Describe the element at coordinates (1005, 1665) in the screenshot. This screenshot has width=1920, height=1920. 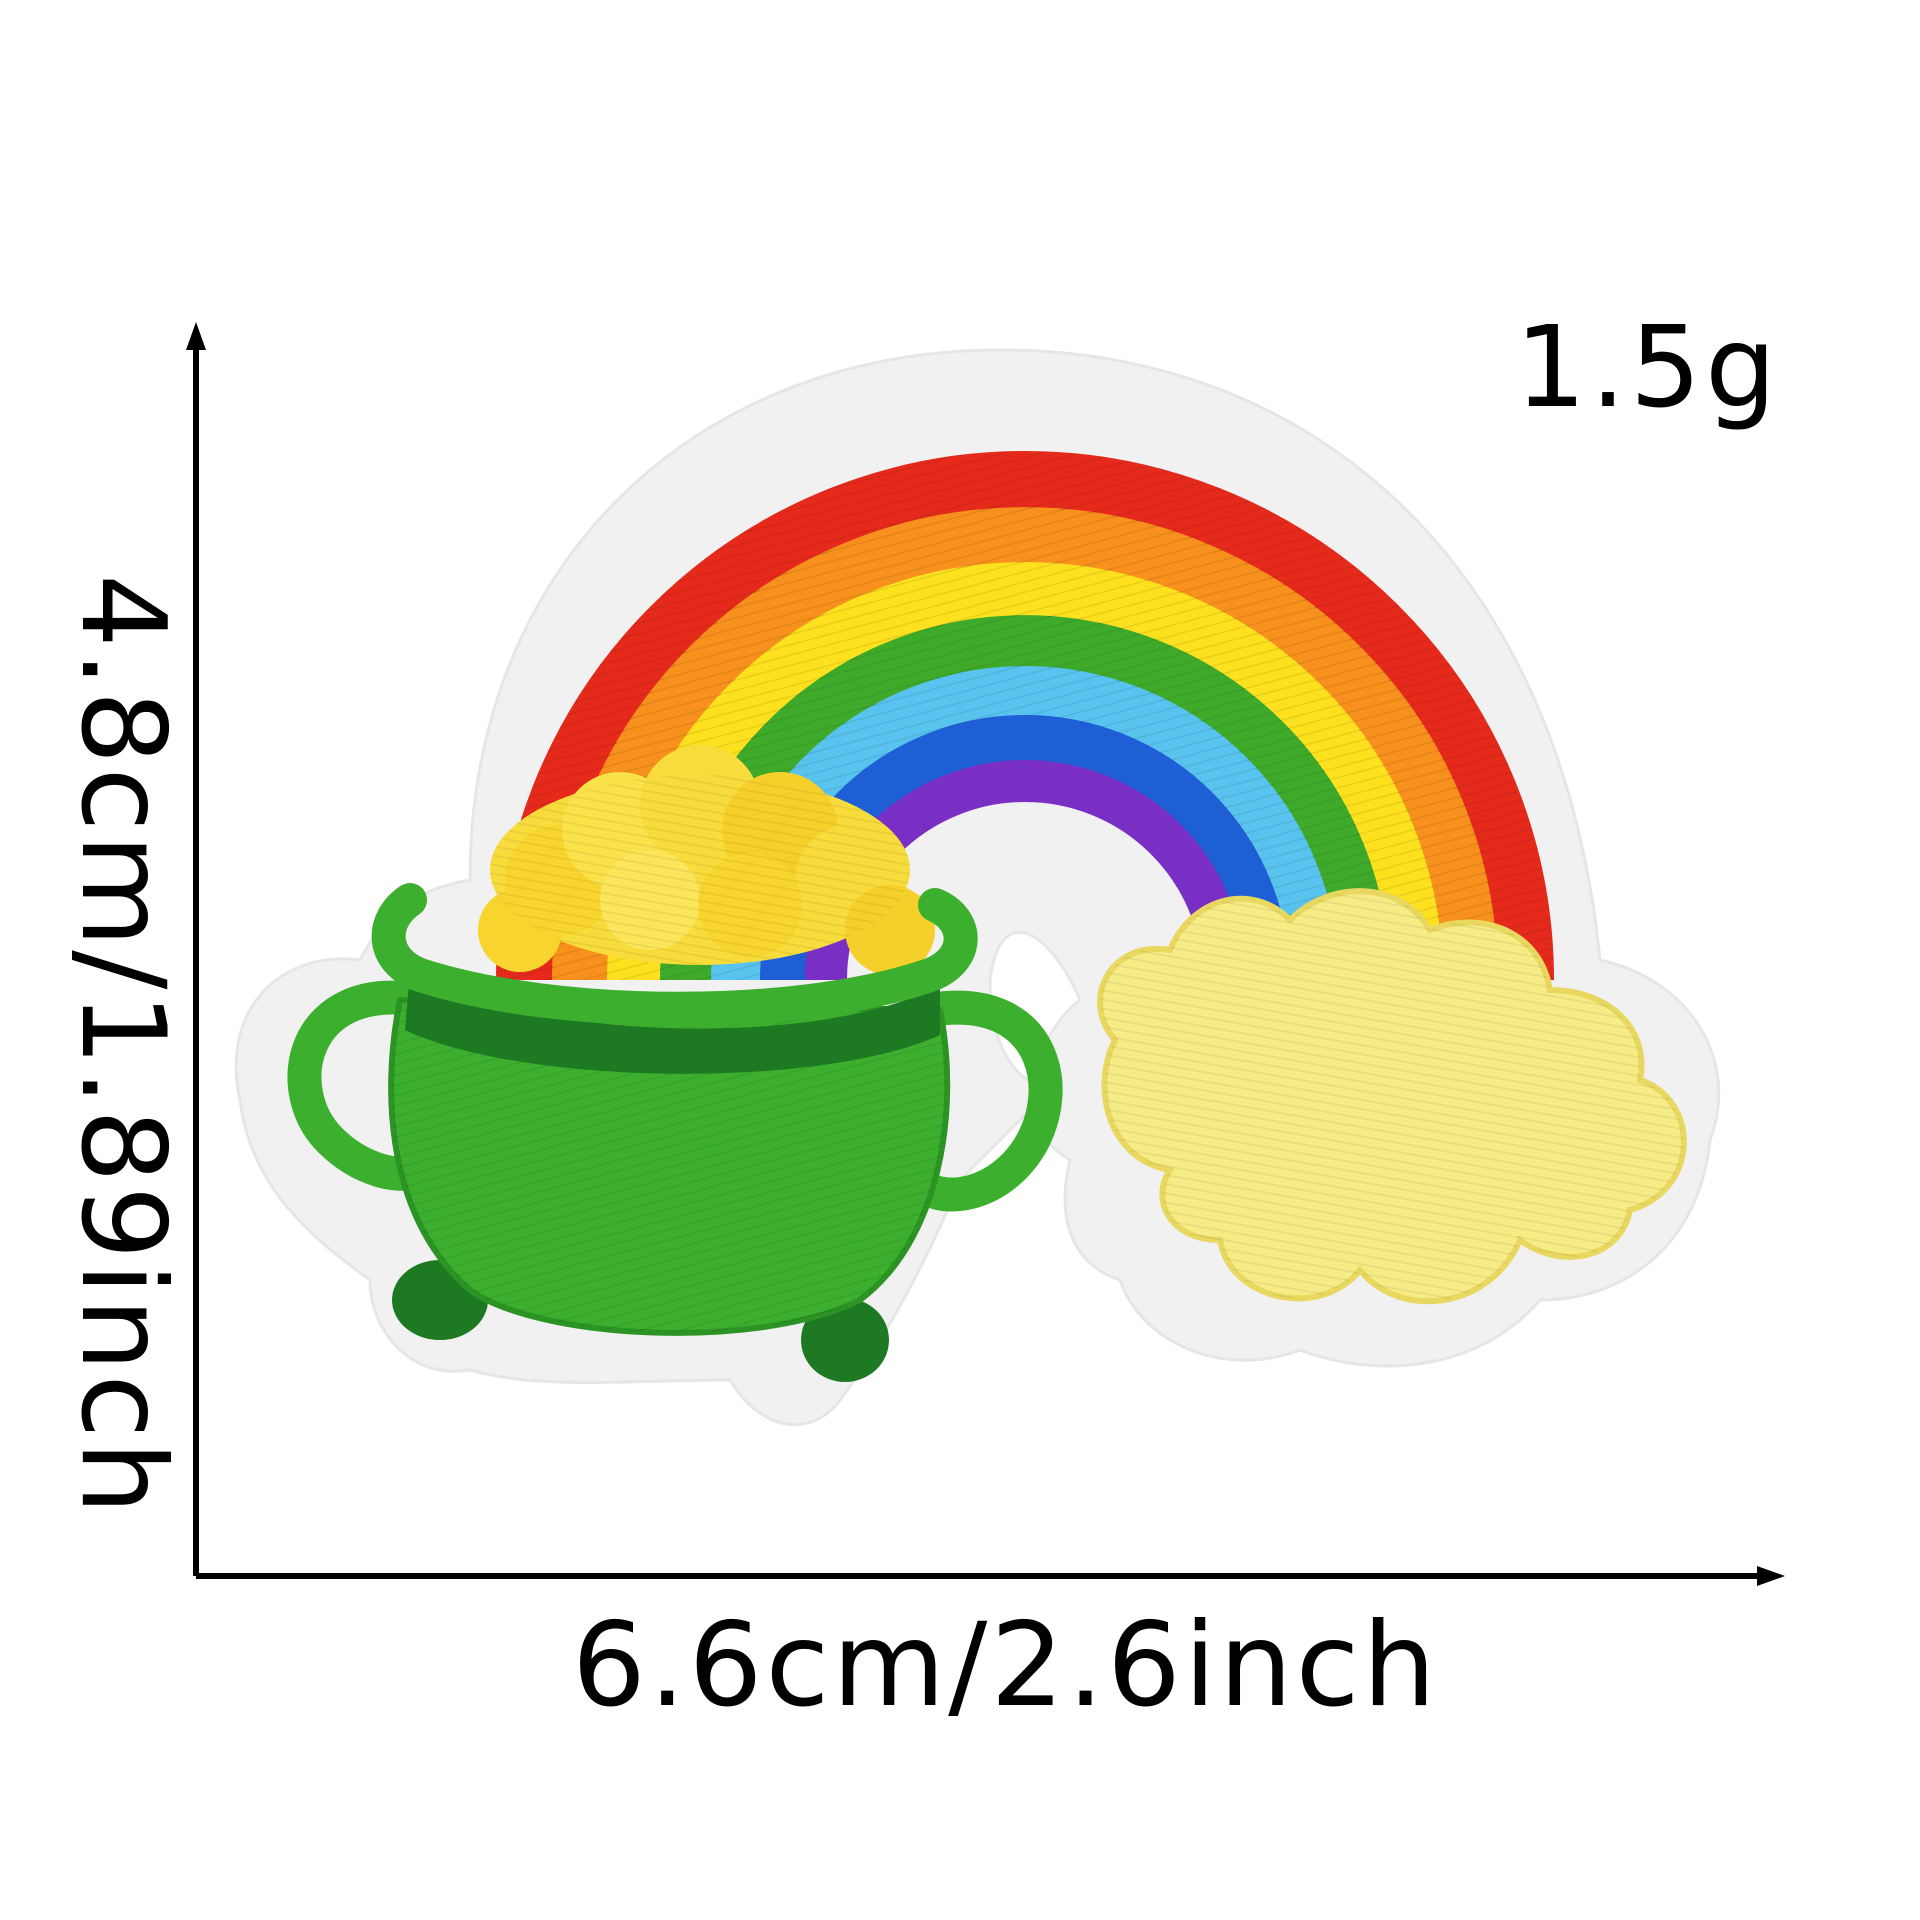
I see `width-dimension-label: 6.6cm/2.6inch` at that location.